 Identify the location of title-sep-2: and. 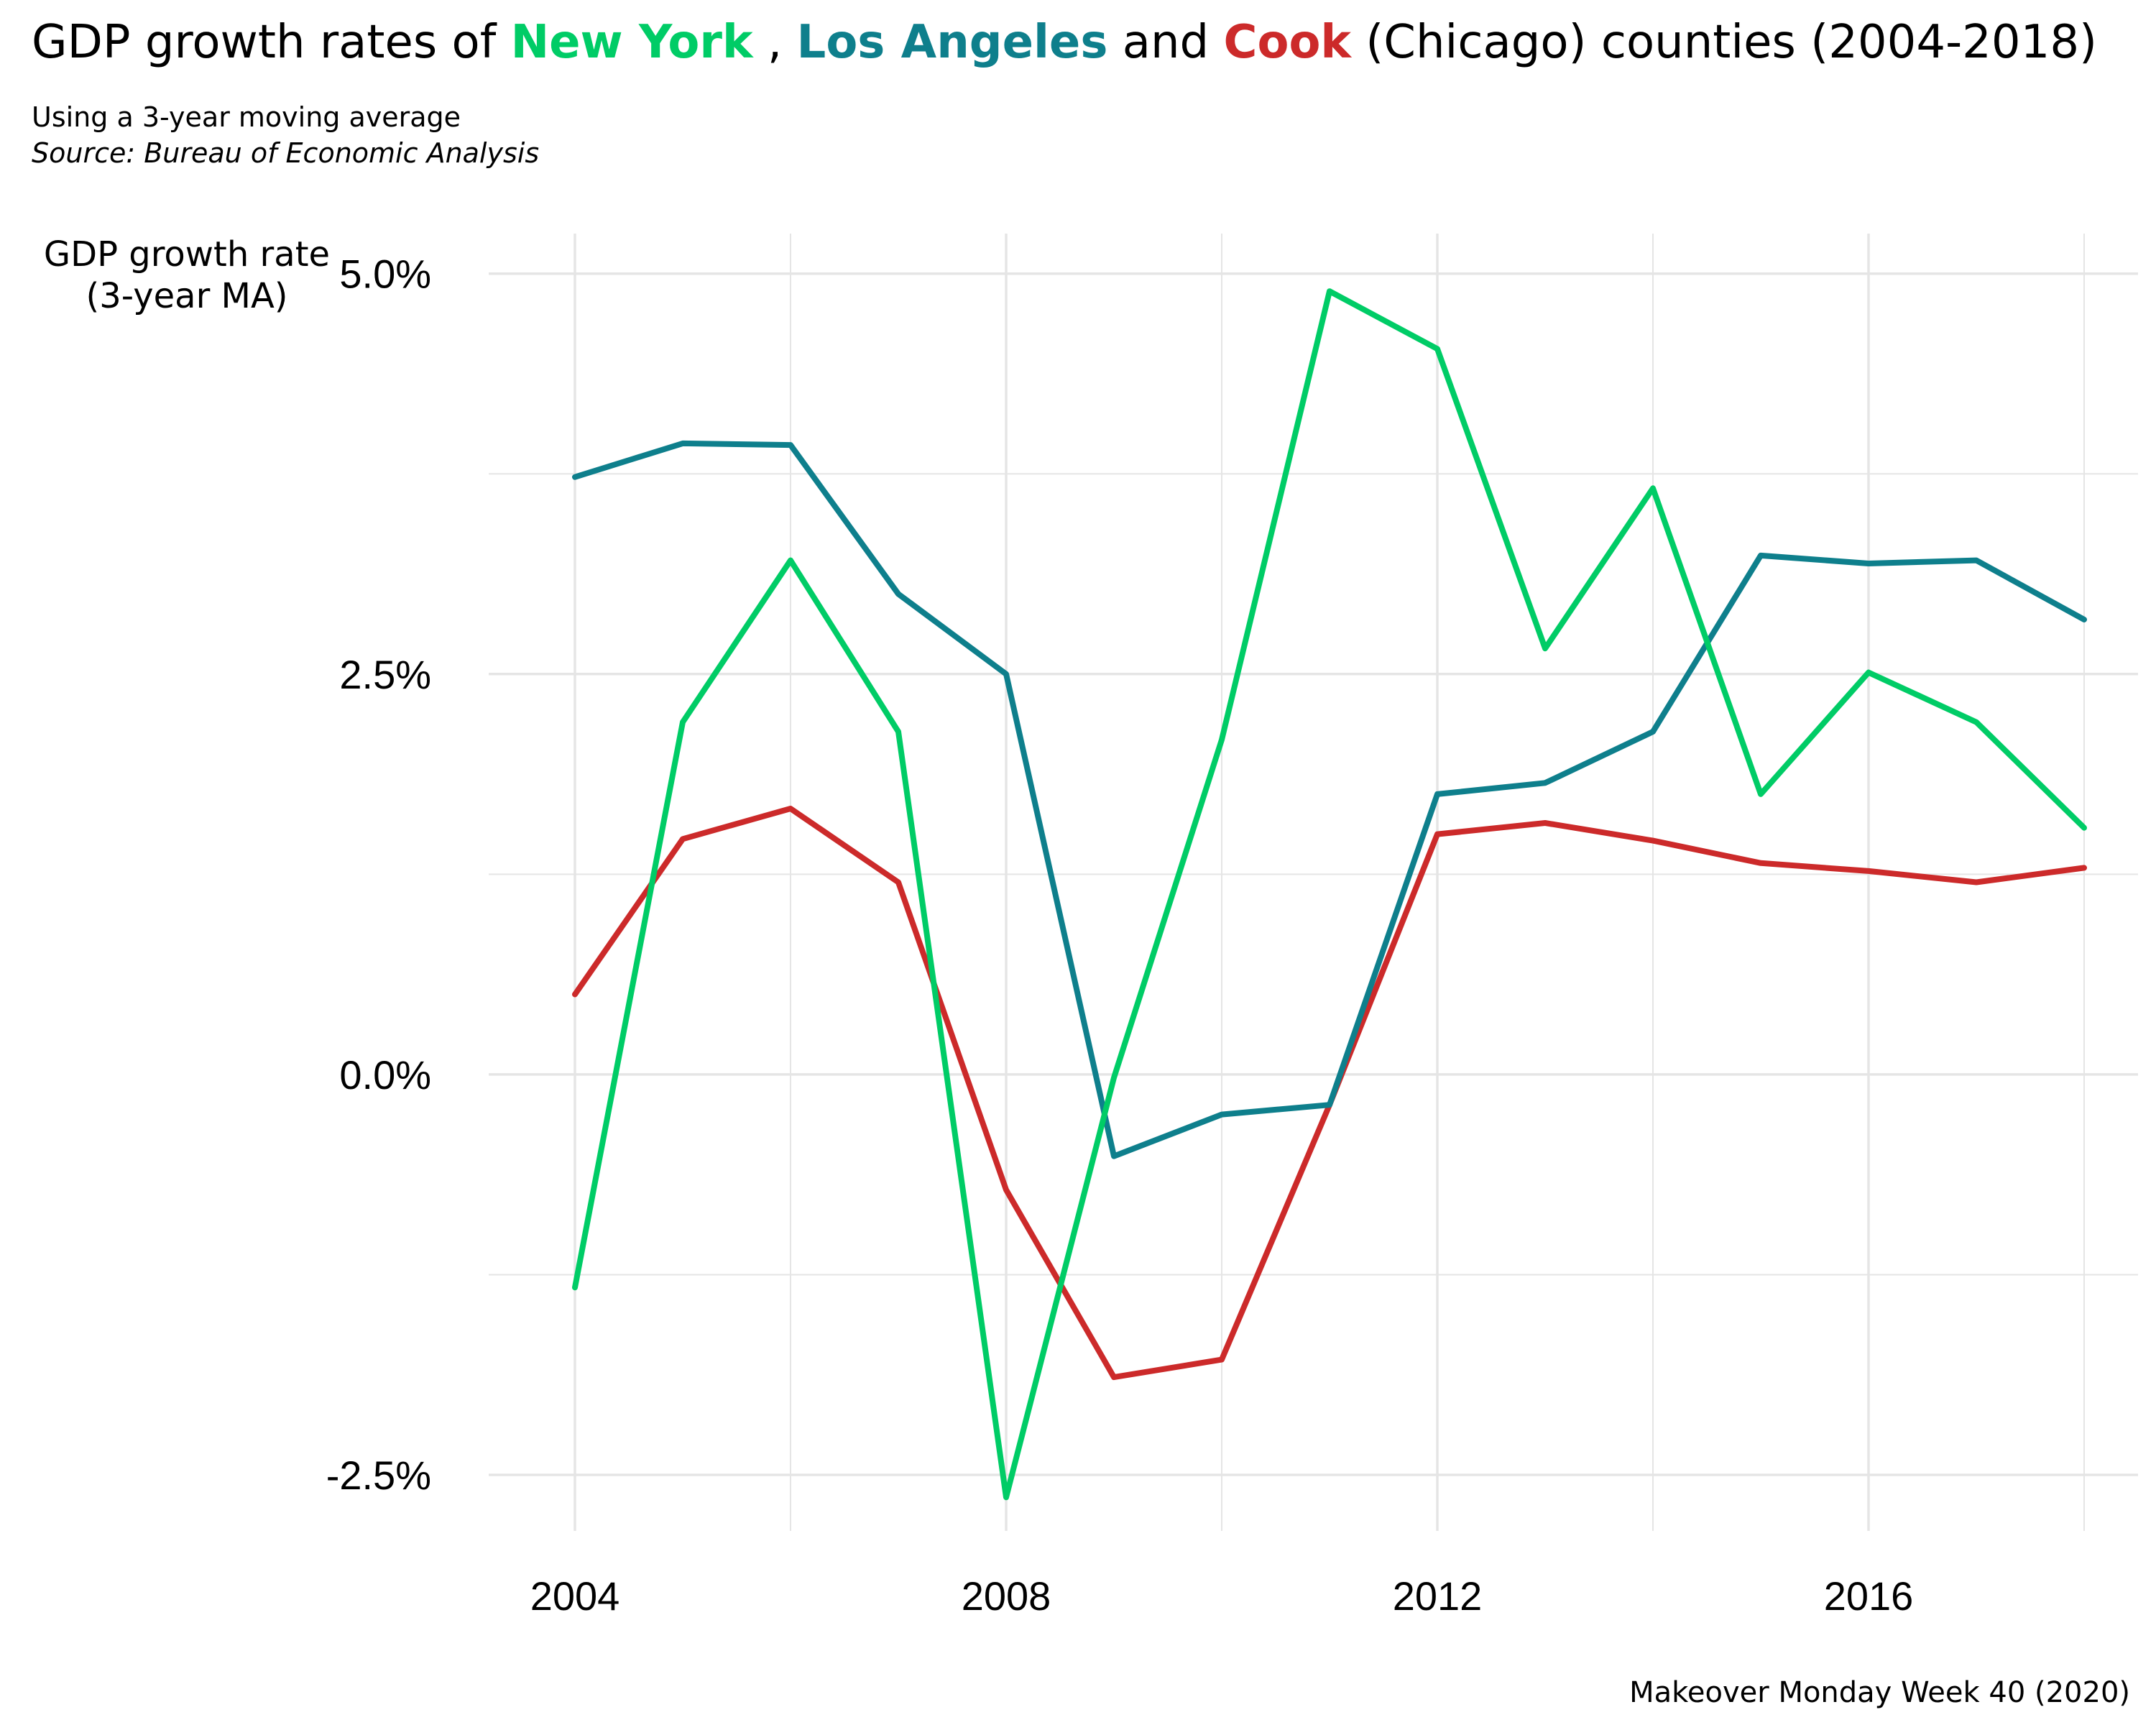
(1166, 42).